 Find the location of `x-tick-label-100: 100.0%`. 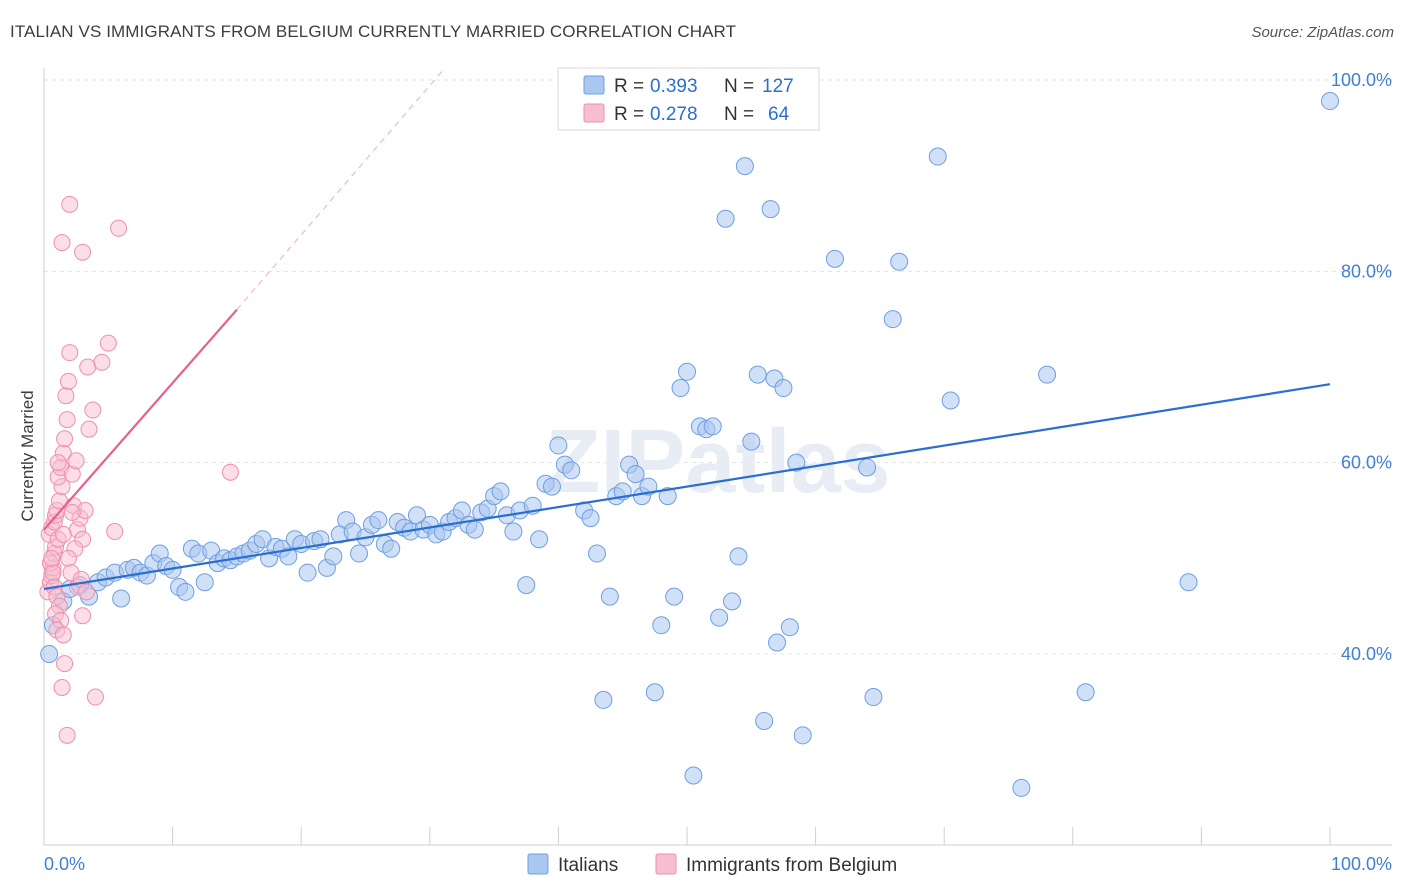

x-tick-label-100: 100.0% is located at coordinates (1361, 864).